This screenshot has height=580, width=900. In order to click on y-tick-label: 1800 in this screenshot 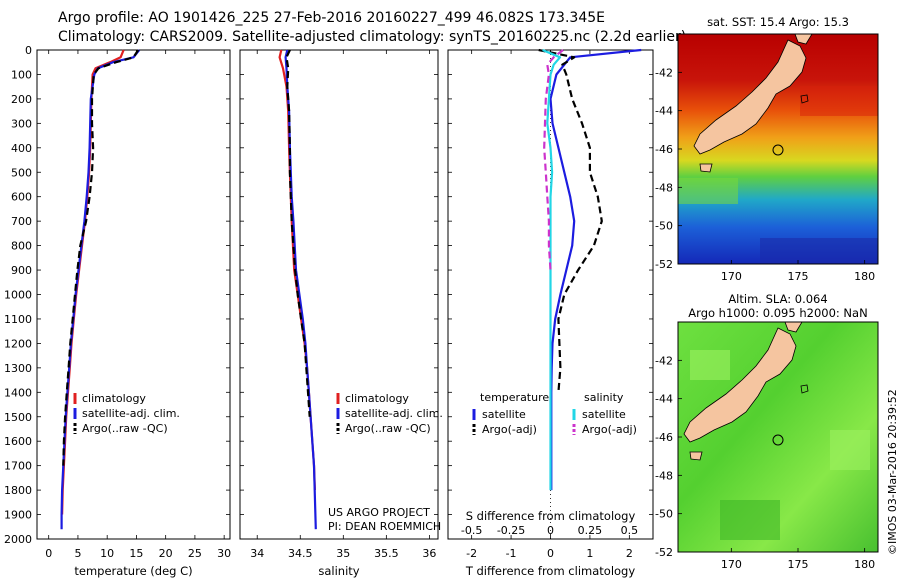, I will do `click(18, 490)`.